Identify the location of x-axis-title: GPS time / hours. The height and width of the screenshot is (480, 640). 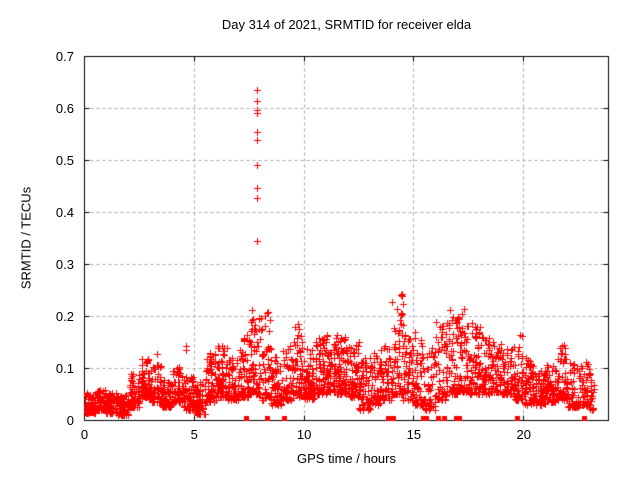
(346, 458).